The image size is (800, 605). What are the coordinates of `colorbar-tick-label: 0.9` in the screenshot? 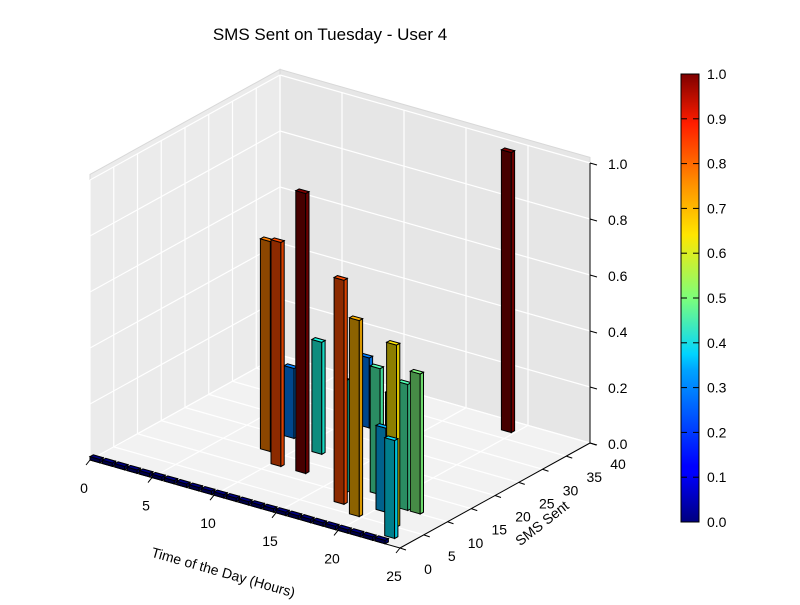 It's located at (717, 119).